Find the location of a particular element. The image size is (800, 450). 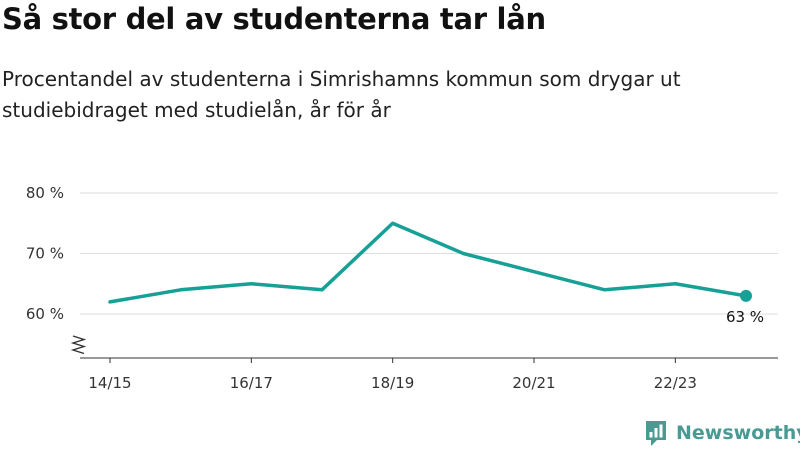

chart-title: Så stor del av studenterna tar lån is located at coordinates (274, 19).